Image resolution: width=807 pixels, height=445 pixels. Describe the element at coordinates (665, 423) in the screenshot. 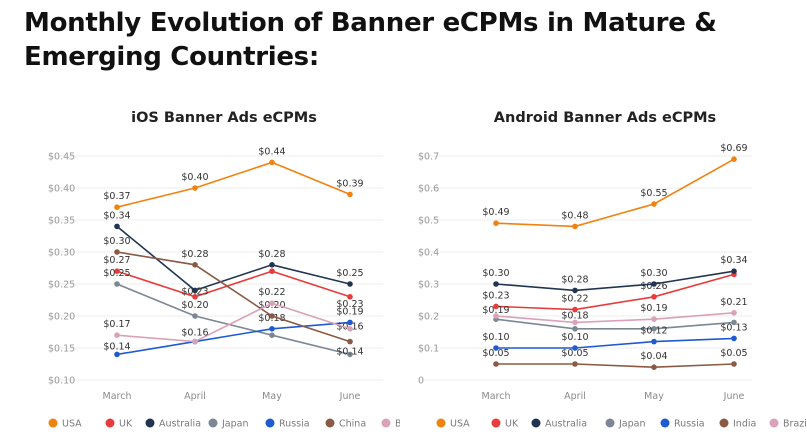

I see `android-legend-marker-russia` at that location.